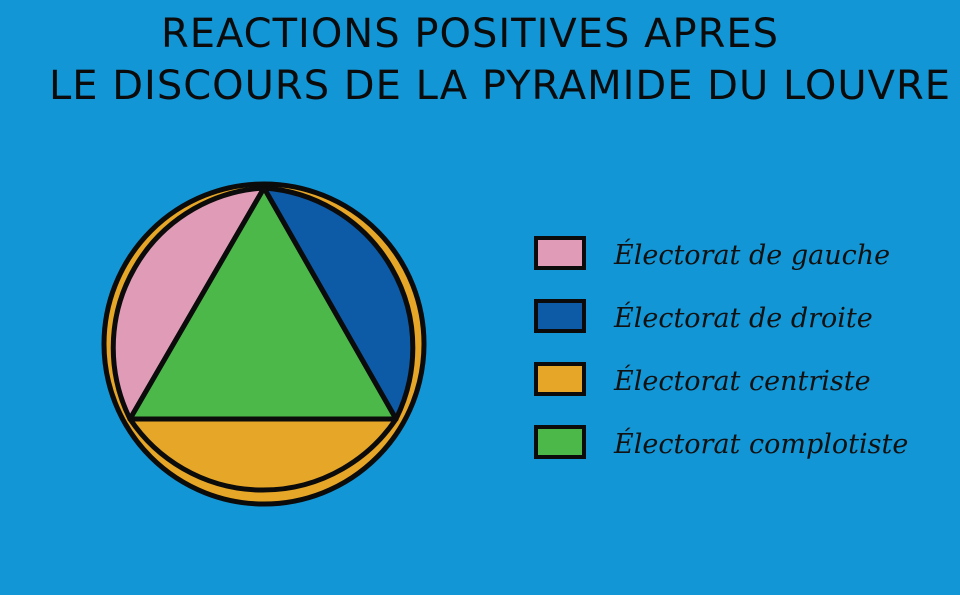 This screenshot has width=960, height=595. Describe the element at coordinates (760, 443) in the screenshot. I see `legend-label-3: Électorat complotiste` at that location.